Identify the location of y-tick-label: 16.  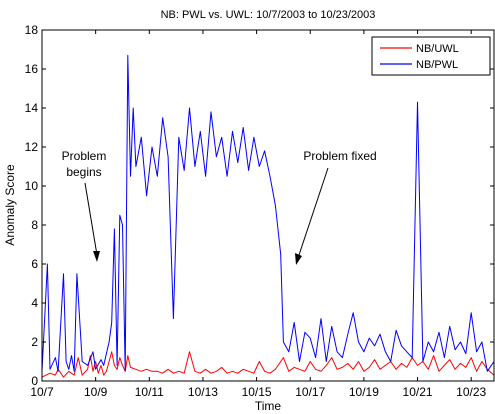
(32, 69).